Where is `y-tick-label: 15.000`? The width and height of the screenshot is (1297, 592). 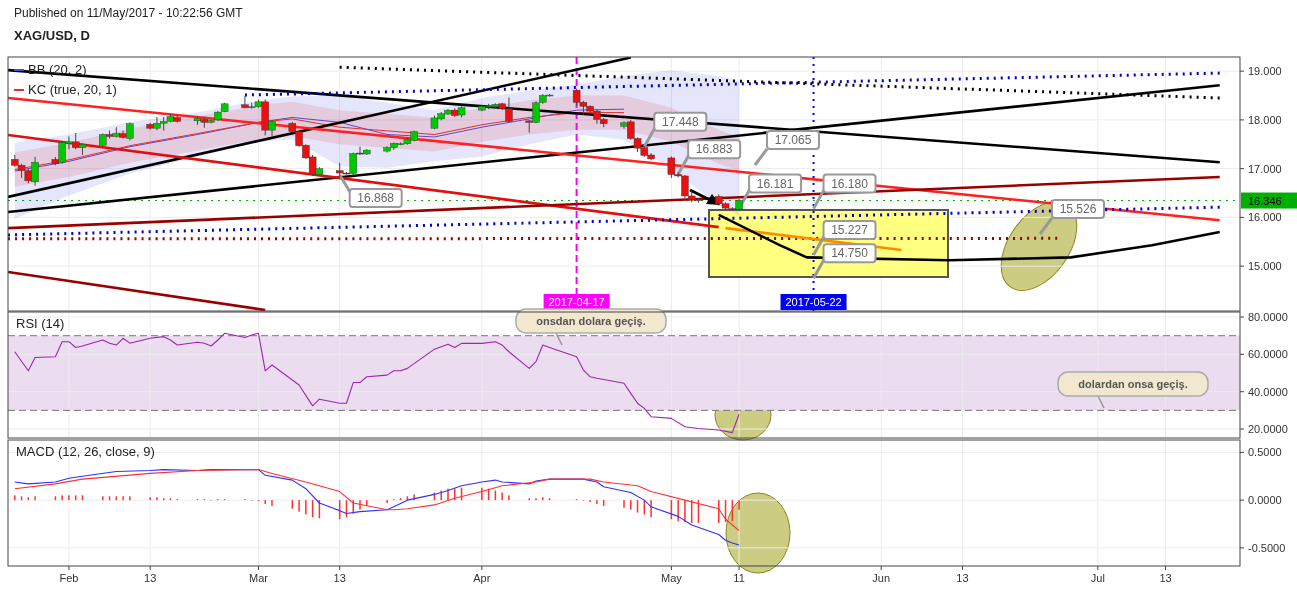
y-tick-label: 15.000 is located at coordinates (1265, 266).